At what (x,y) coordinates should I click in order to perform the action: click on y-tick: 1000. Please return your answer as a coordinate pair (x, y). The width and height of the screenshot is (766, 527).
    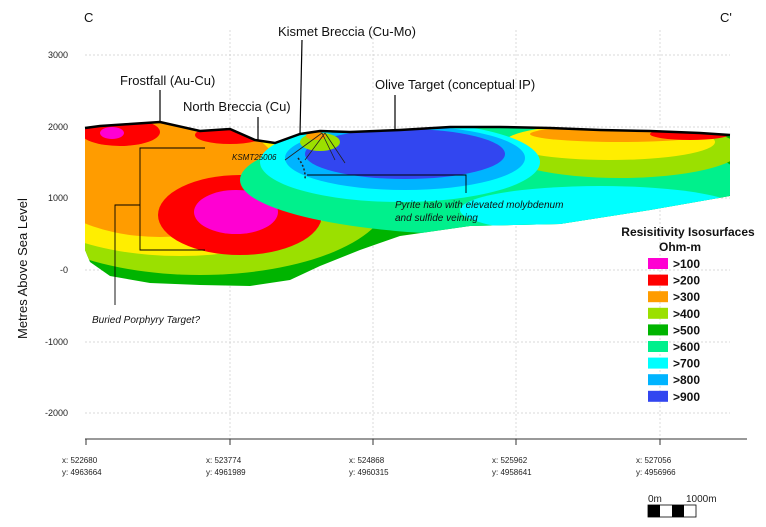
    Looking at the image, I should click on (58, 198).